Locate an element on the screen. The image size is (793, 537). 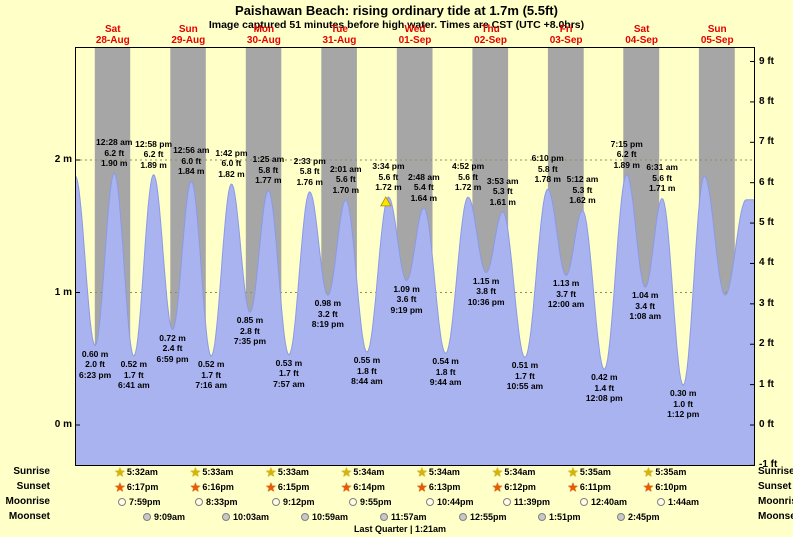
astro-time-sunset: ★ 6:17pm is located at coordinates (137, 488).